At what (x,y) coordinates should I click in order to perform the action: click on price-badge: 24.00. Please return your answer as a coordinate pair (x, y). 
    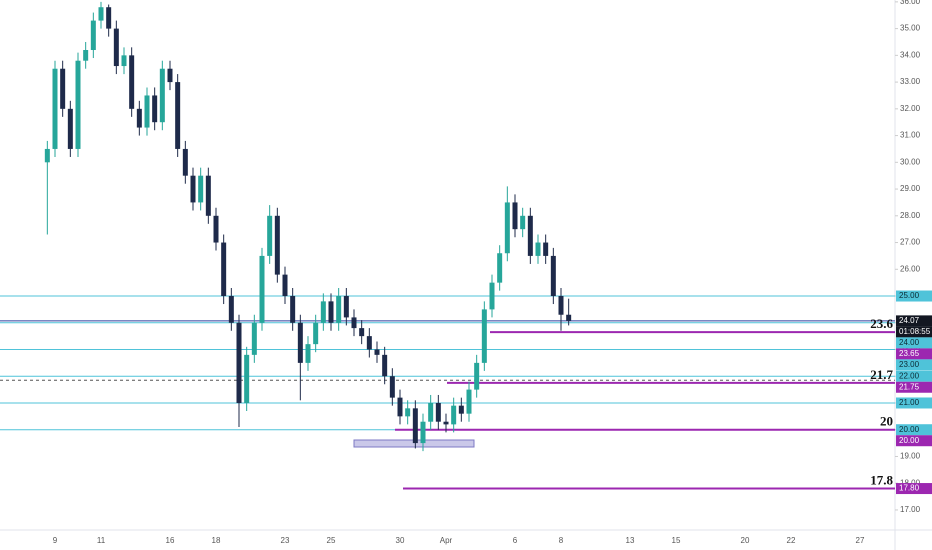
    Looking at the image, I should click on (909, 342).